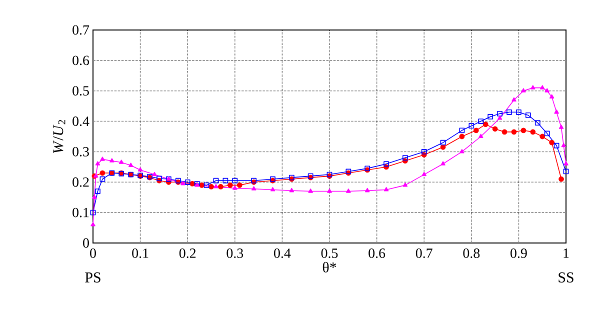 The width and height of the screenshot is (600, 330). What do you see at coordinates (140, 253) in the screenshot?
I see `x-tick-label: 0.1` at bounding box center [140, 253].